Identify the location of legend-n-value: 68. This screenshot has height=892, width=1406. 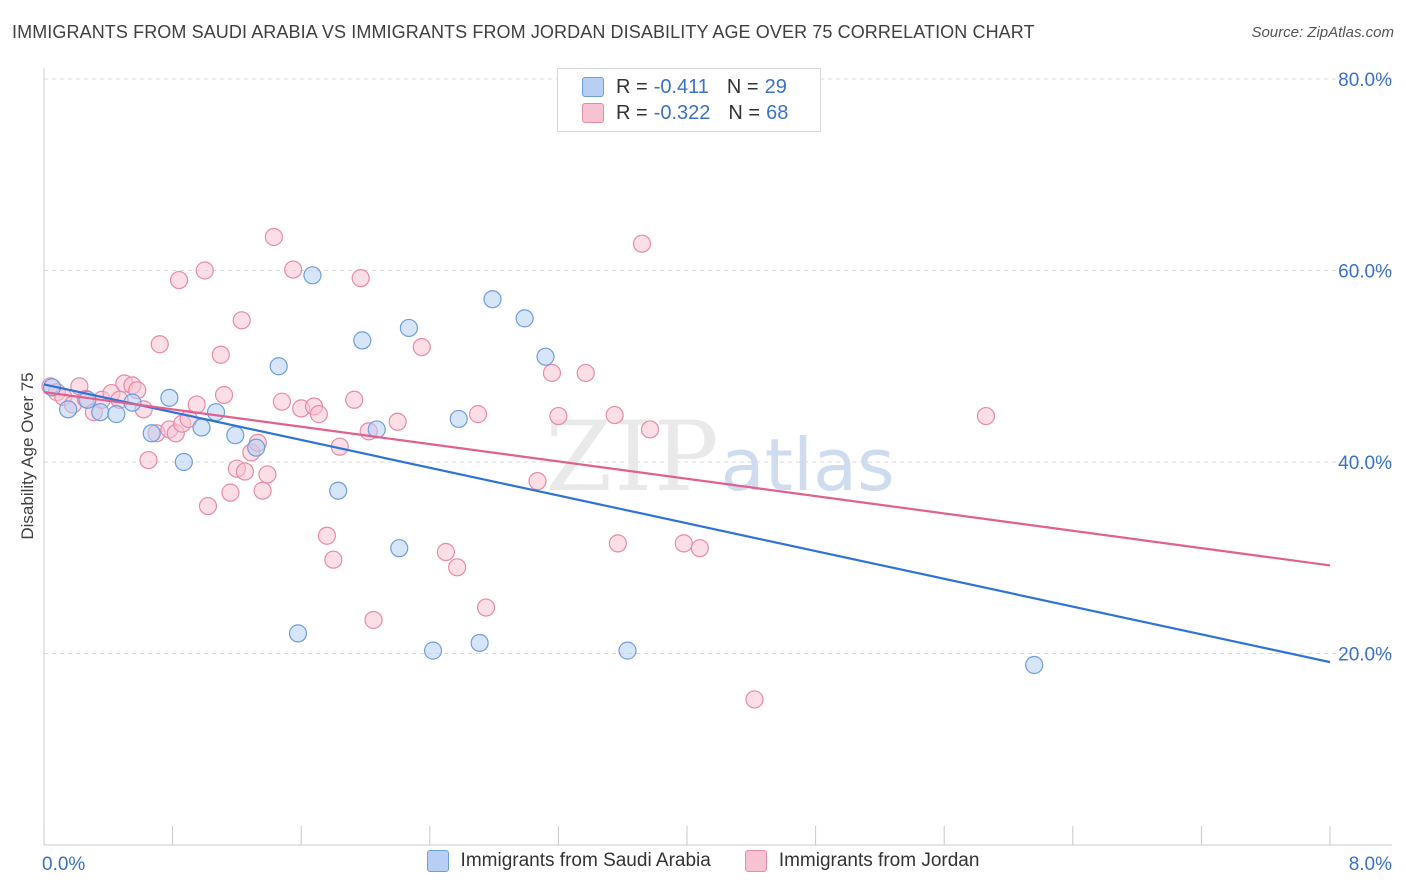
(777, 112).